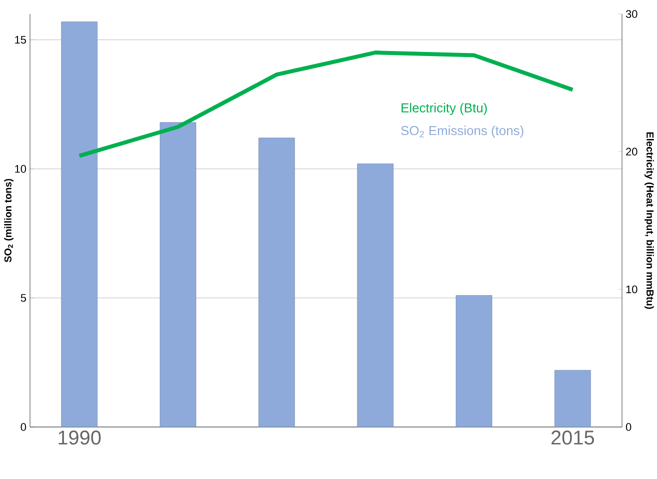  What do you see at coordinates (23, 298) in the screenshot?
I see `y-tick-label: 5` at bounding box center [23, 298].